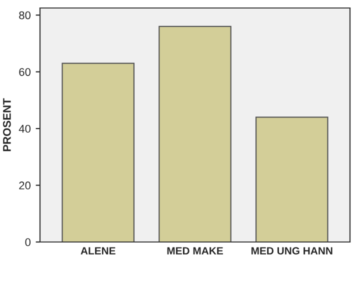 The height and width of the screenshot is (298, 353). I want to click on y-tick-label: 0, so click(28, 242).